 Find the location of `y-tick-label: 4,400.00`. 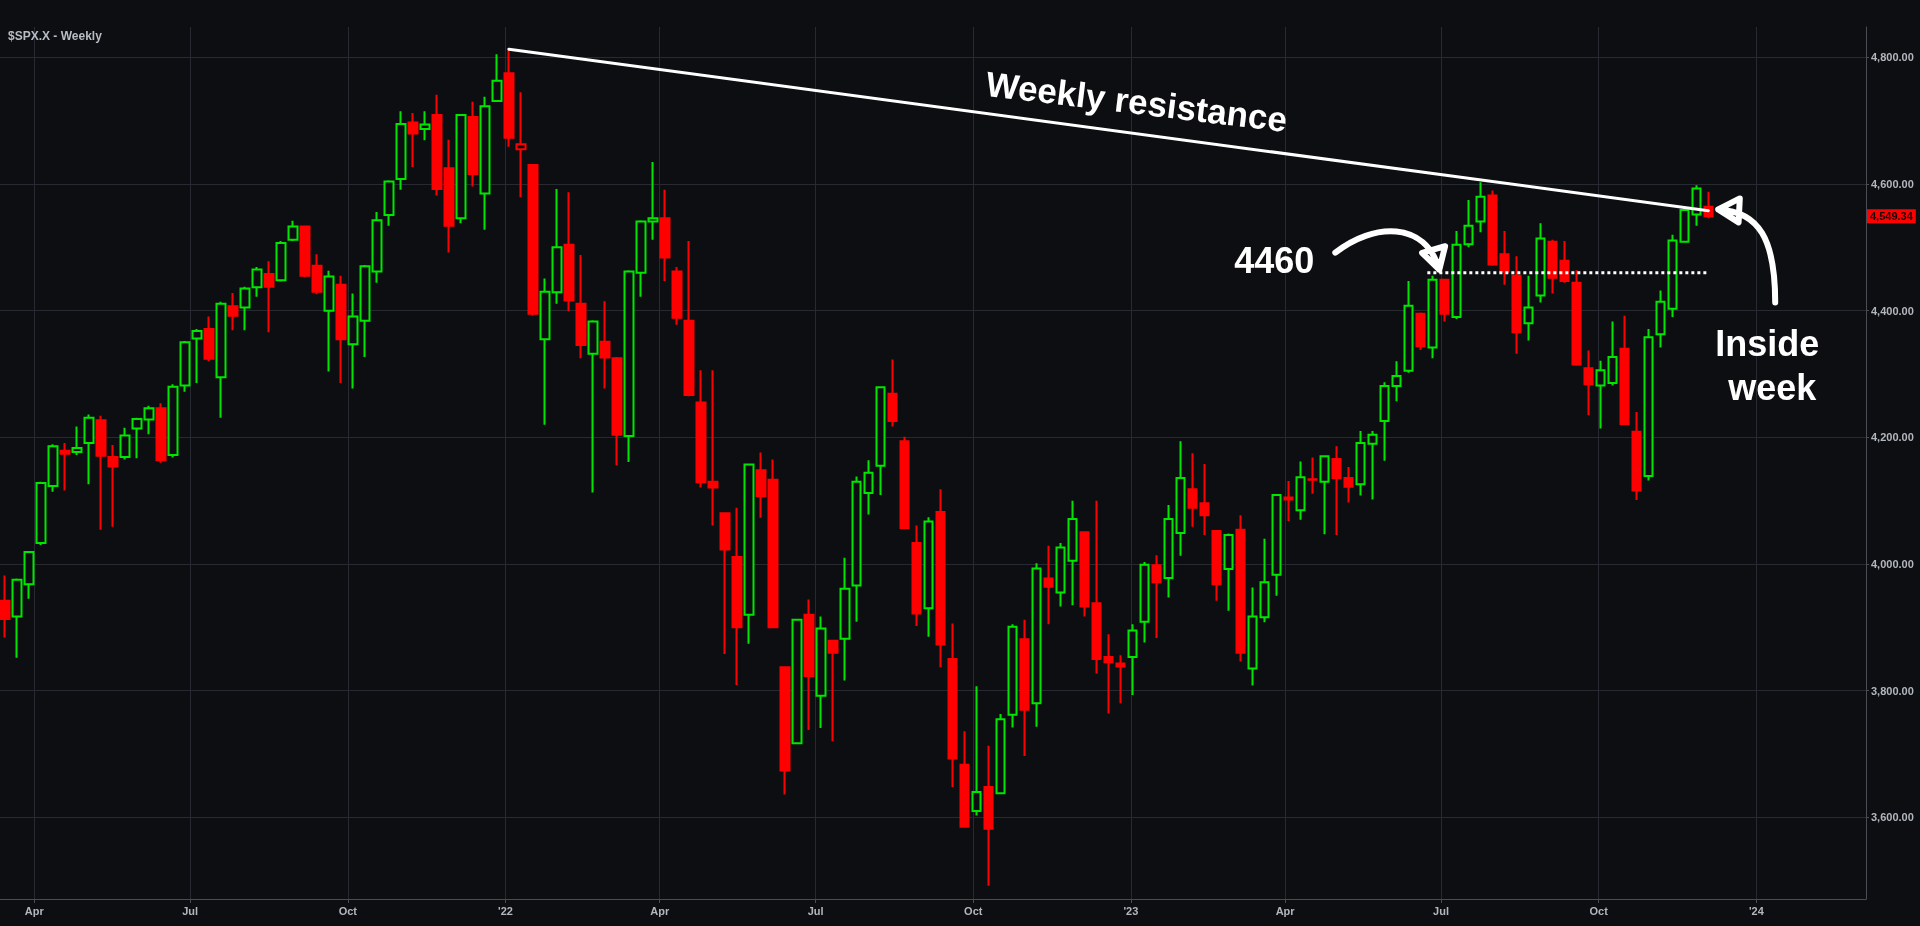

y-tick-label: 4,400.00 is located at coordinates (1892, 310).